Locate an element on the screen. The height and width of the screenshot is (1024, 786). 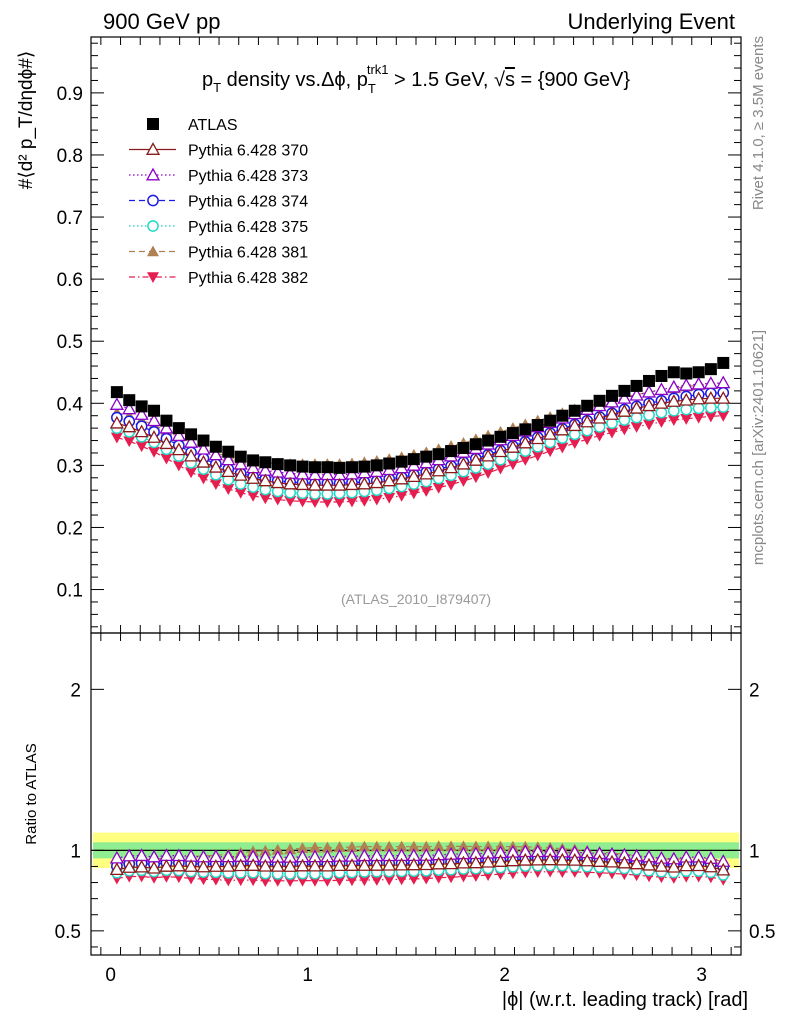
series-p382 is located at coordinates (420, 459).